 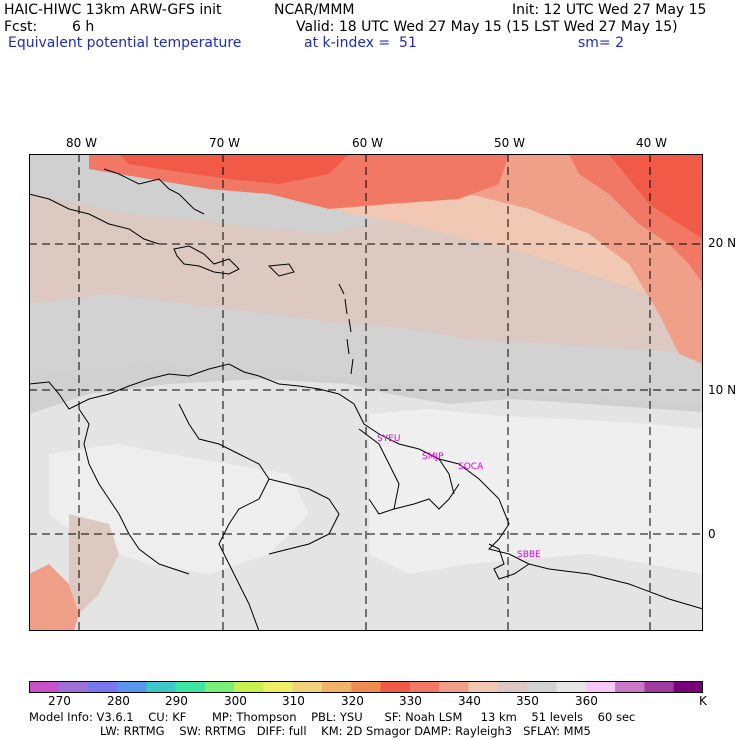 I want to click on colorbar-label-290: 290, so click(x=176, y=701).